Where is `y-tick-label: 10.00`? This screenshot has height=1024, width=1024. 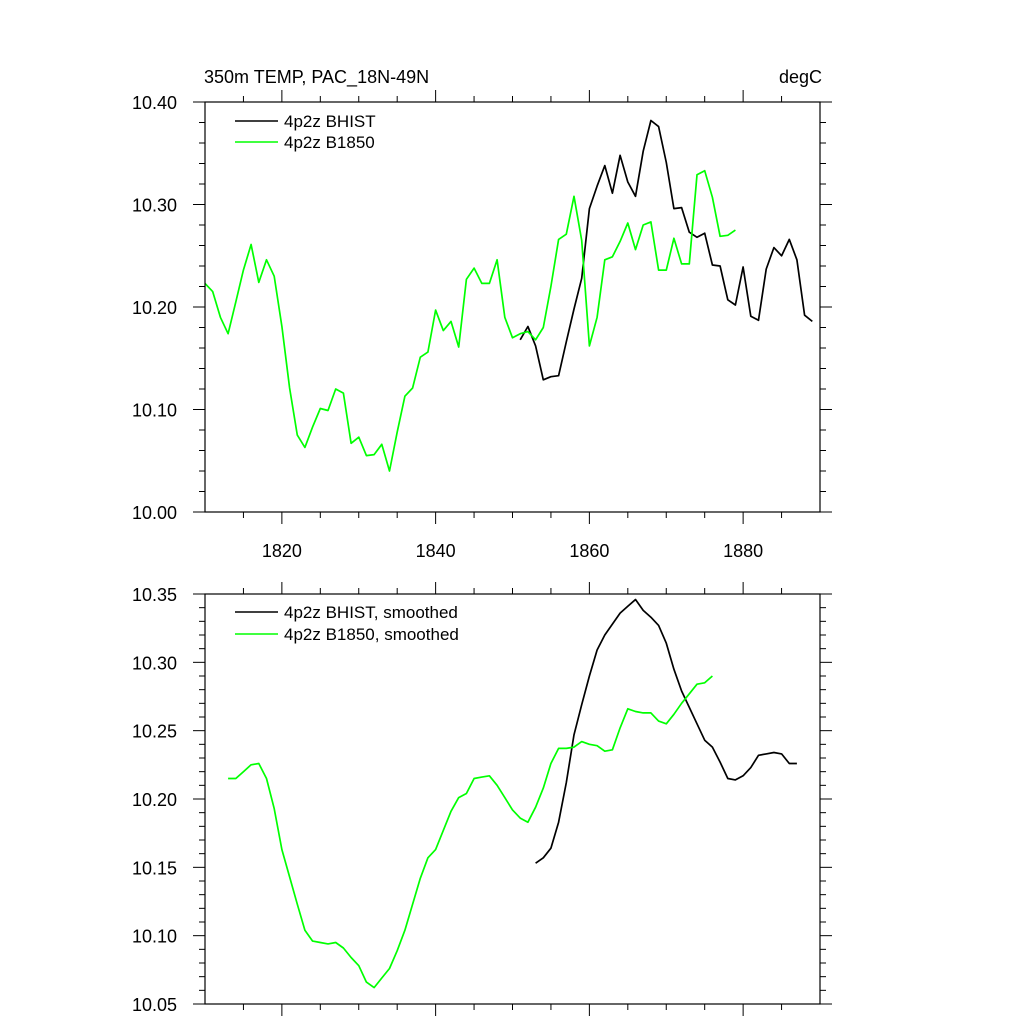
y-tick-label: 10.00 is located at coordinates (154, 513).